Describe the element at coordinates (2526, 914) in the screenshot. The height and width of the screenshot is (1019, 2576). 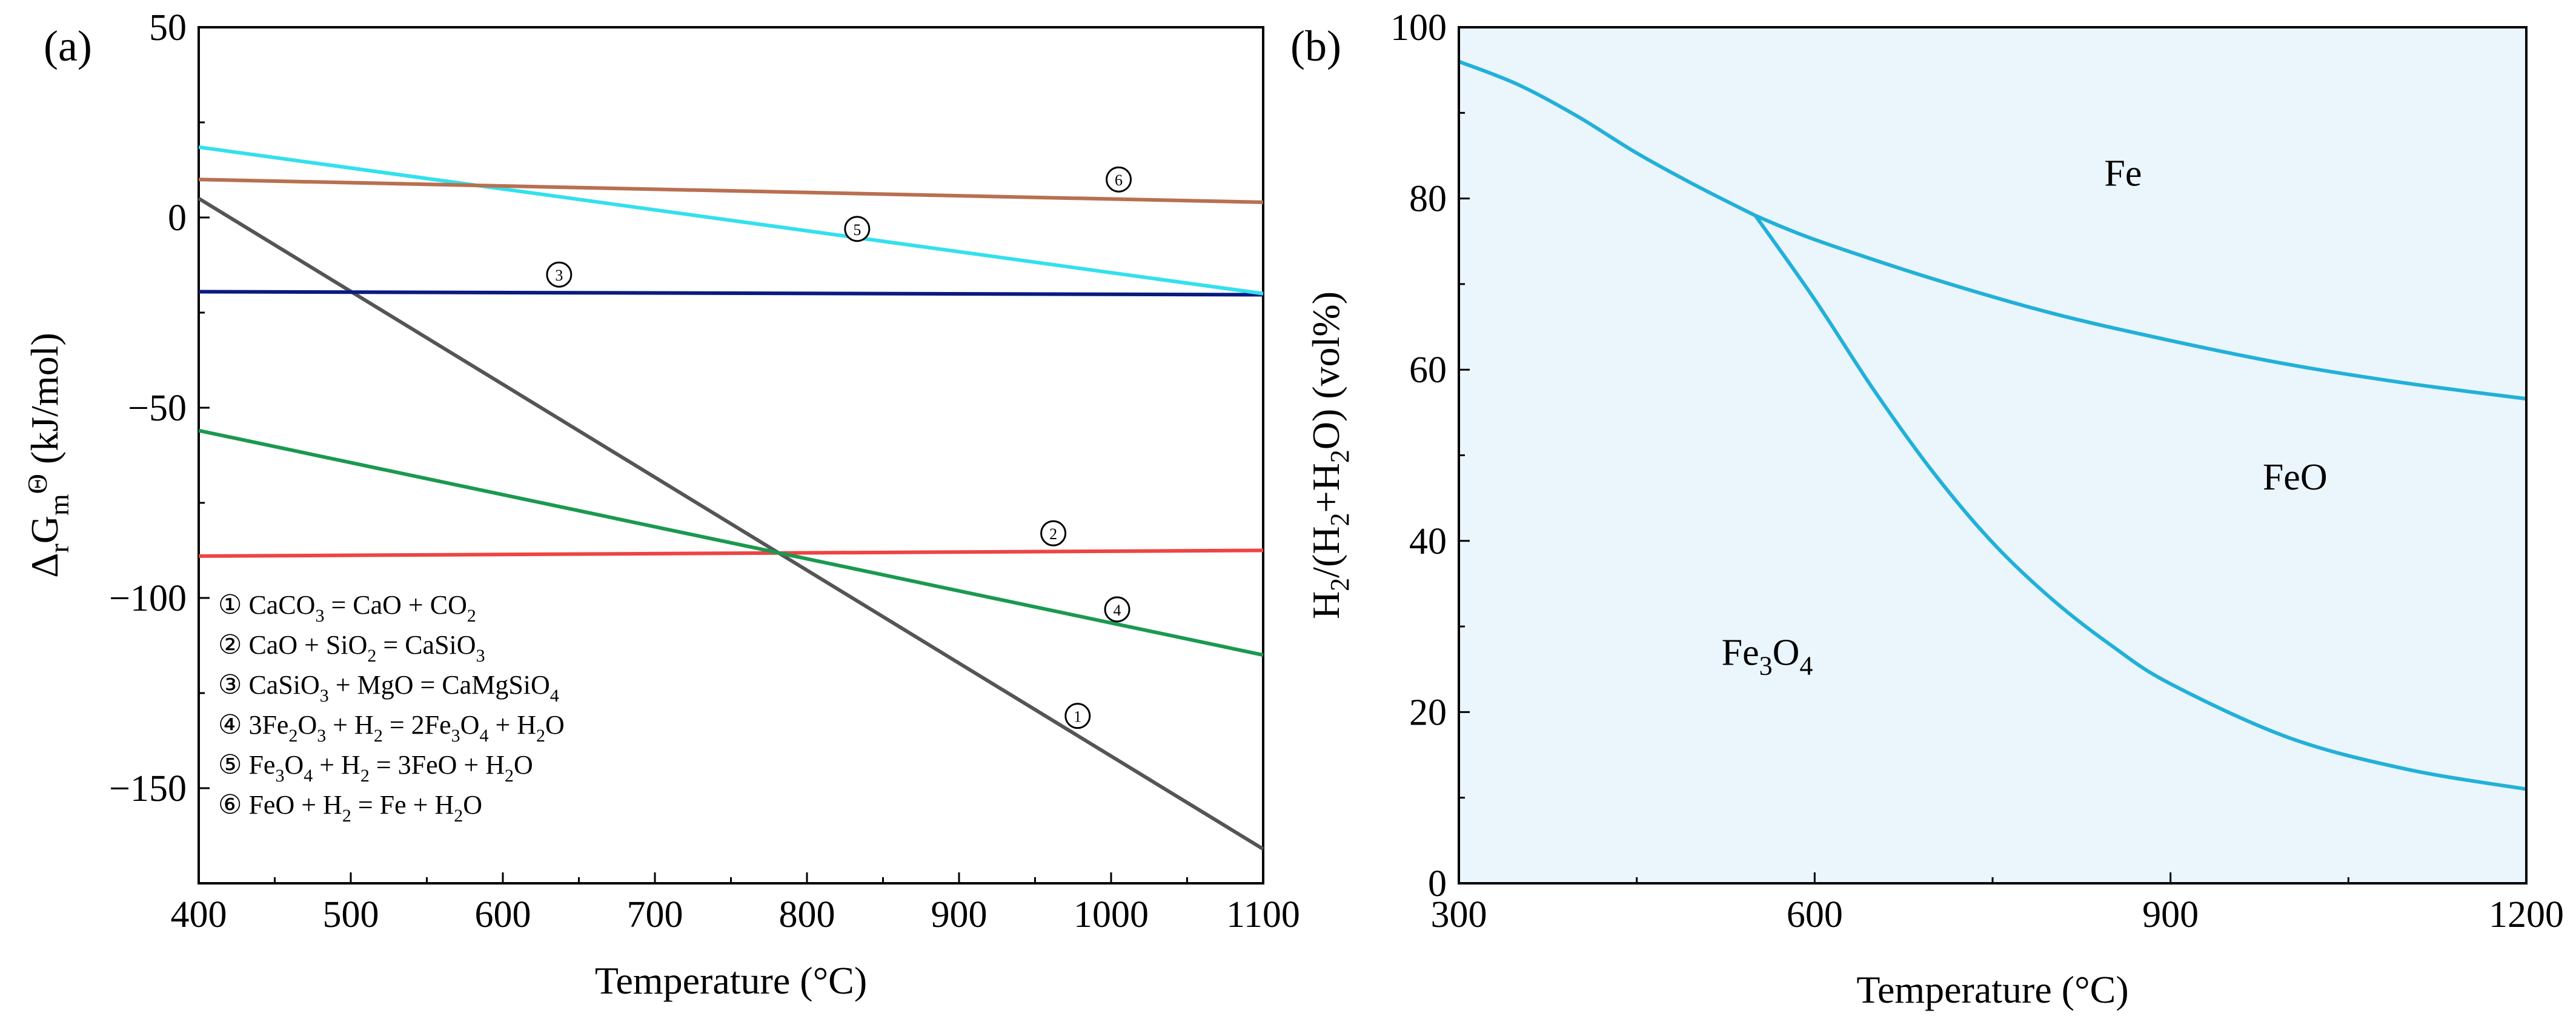
I see `x-tick-label: 1200` at that location.